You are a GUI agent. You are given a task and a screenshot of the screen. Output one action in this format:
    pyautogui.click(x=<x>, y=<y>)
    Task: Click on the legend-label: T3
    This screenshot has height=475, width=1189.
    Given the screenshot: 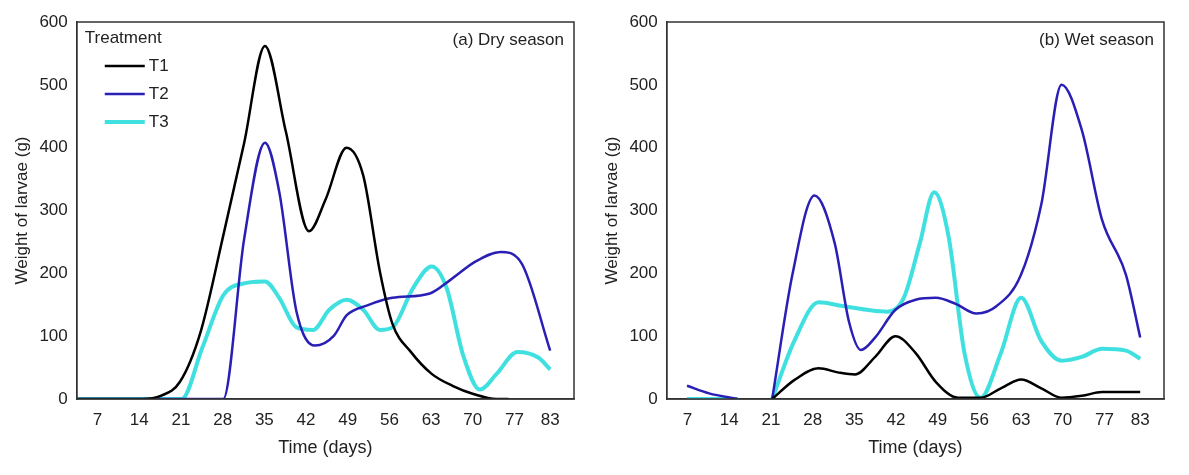 What is the action you would take?
    pyautogui.click(x=158, y=121)
    